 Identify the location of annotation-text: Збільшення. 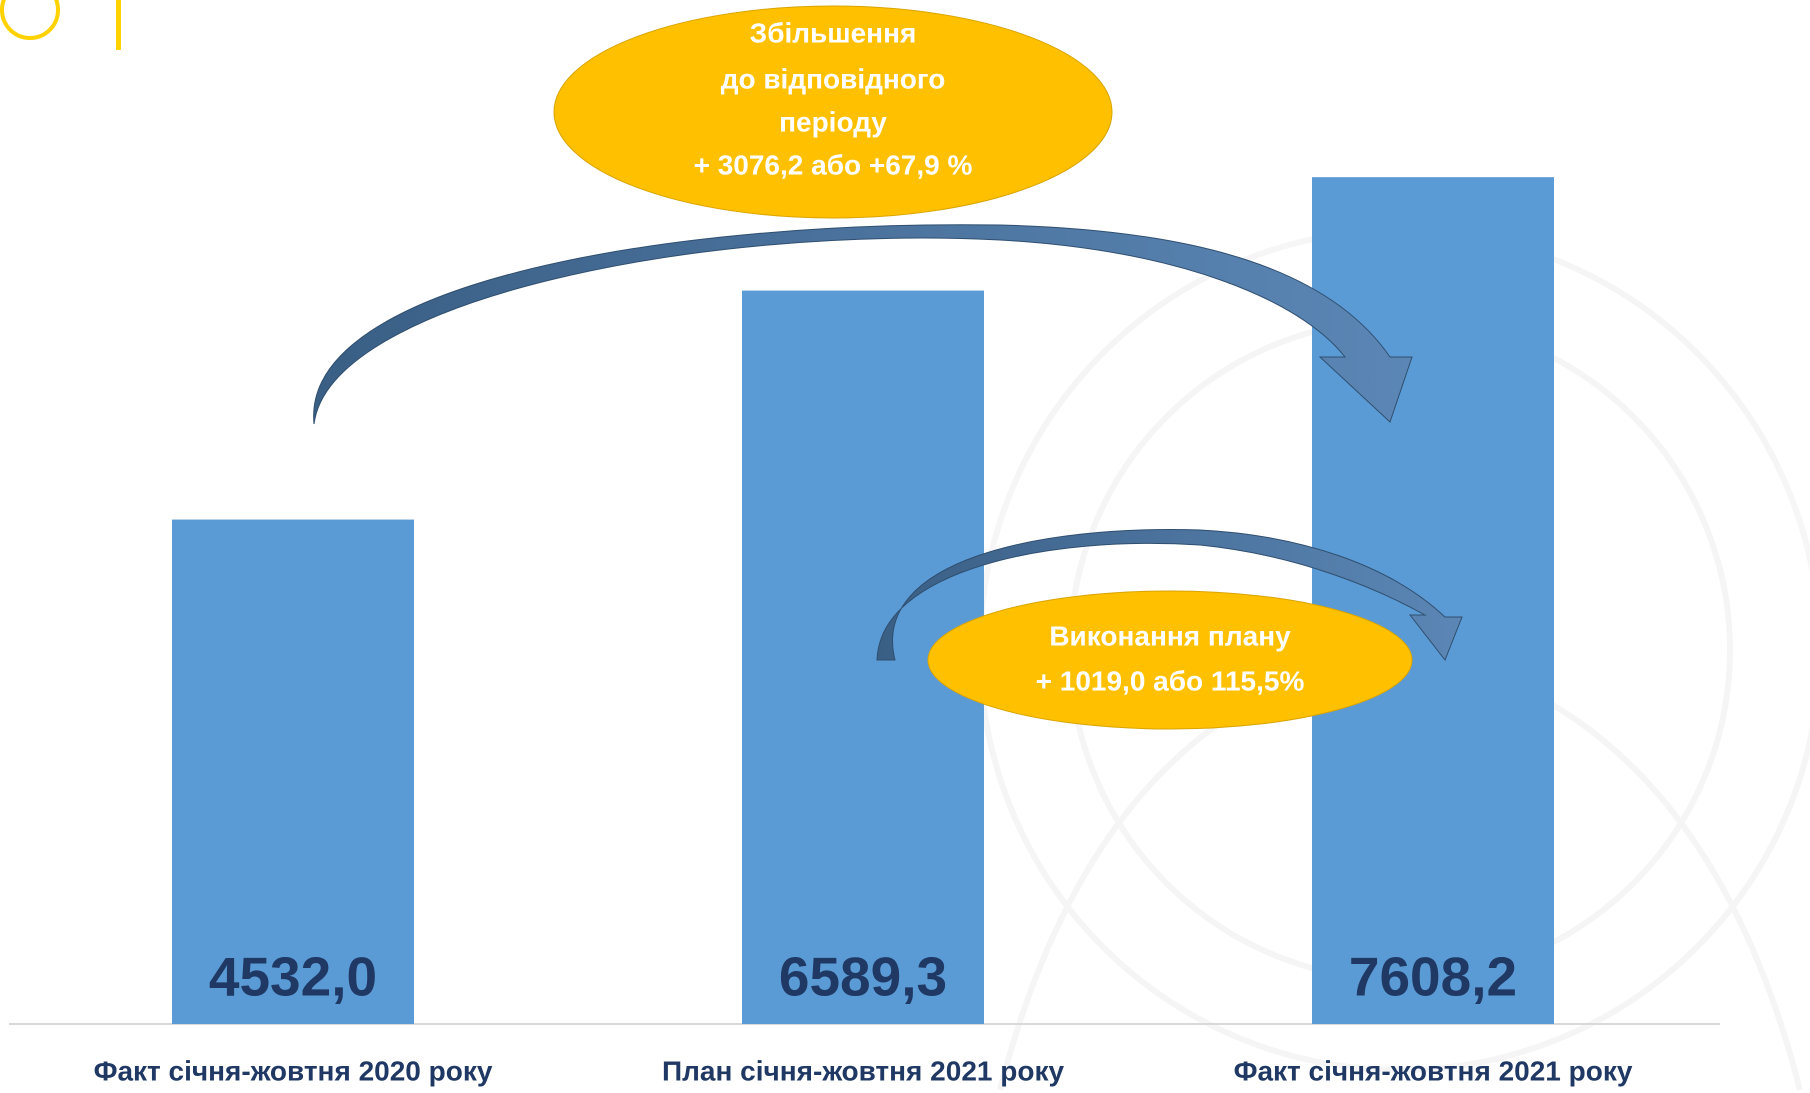
(833, 32).